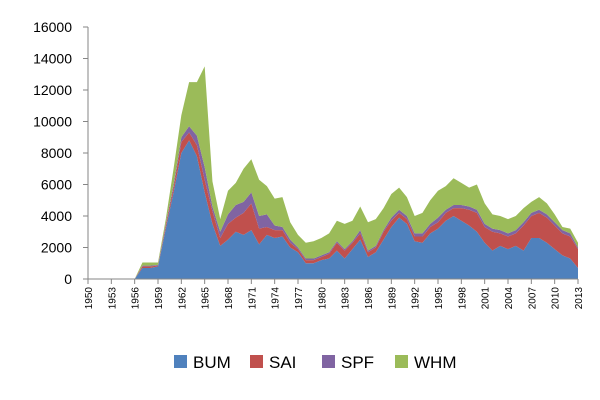 This screenshot has width=600, height=400. What do you see at coordinates (357, 362) in the screenshot?
I see `legend-label-spf: SPF` at bounding box center [357, 362].